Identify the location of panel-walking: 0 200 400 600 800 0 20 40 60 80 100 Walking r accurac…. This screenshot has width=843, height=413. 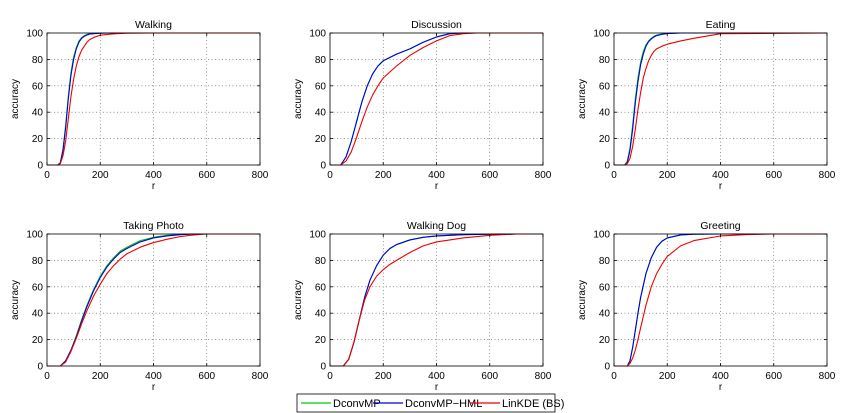
(139, 105).